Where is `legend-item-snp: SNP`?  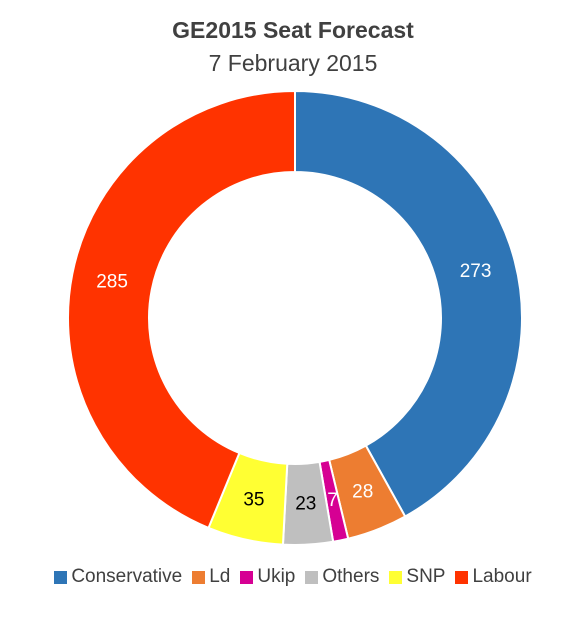 legend-item-snp: SNP is located at coordinates (417, 577).